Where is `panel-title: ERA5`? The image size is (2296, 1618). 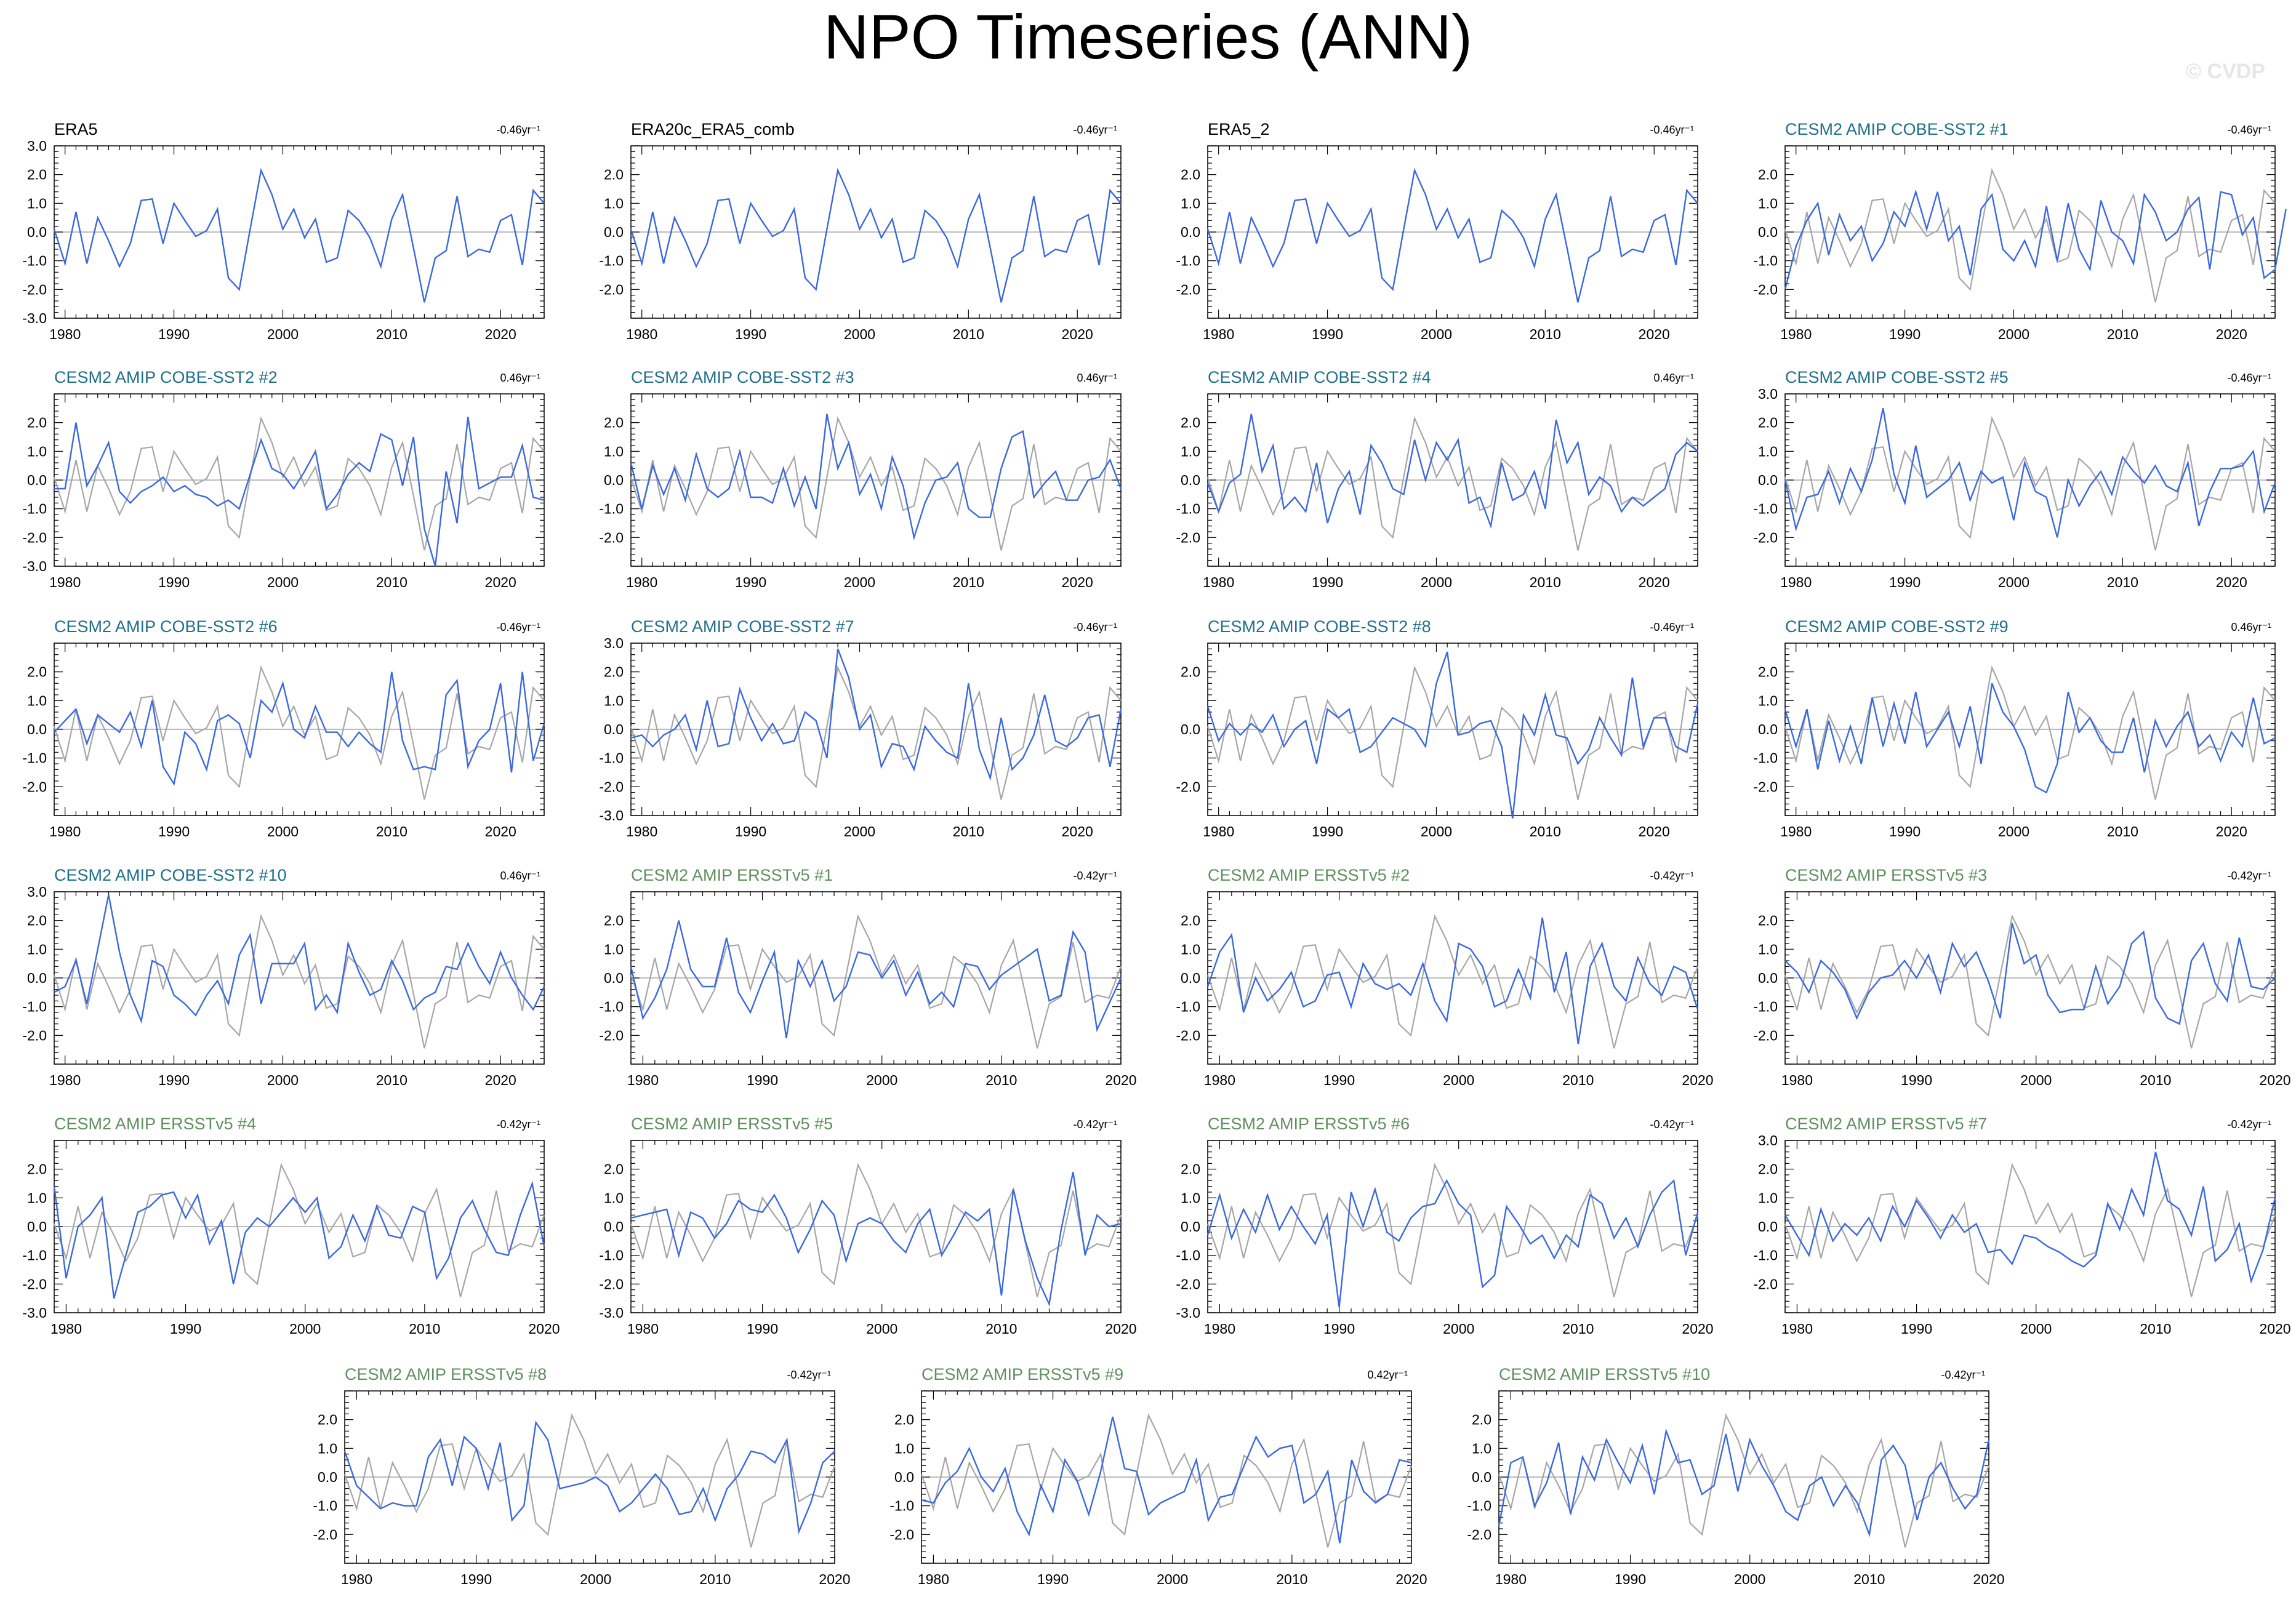
panel-title: ERA5 is located at coordinates (76, 129).